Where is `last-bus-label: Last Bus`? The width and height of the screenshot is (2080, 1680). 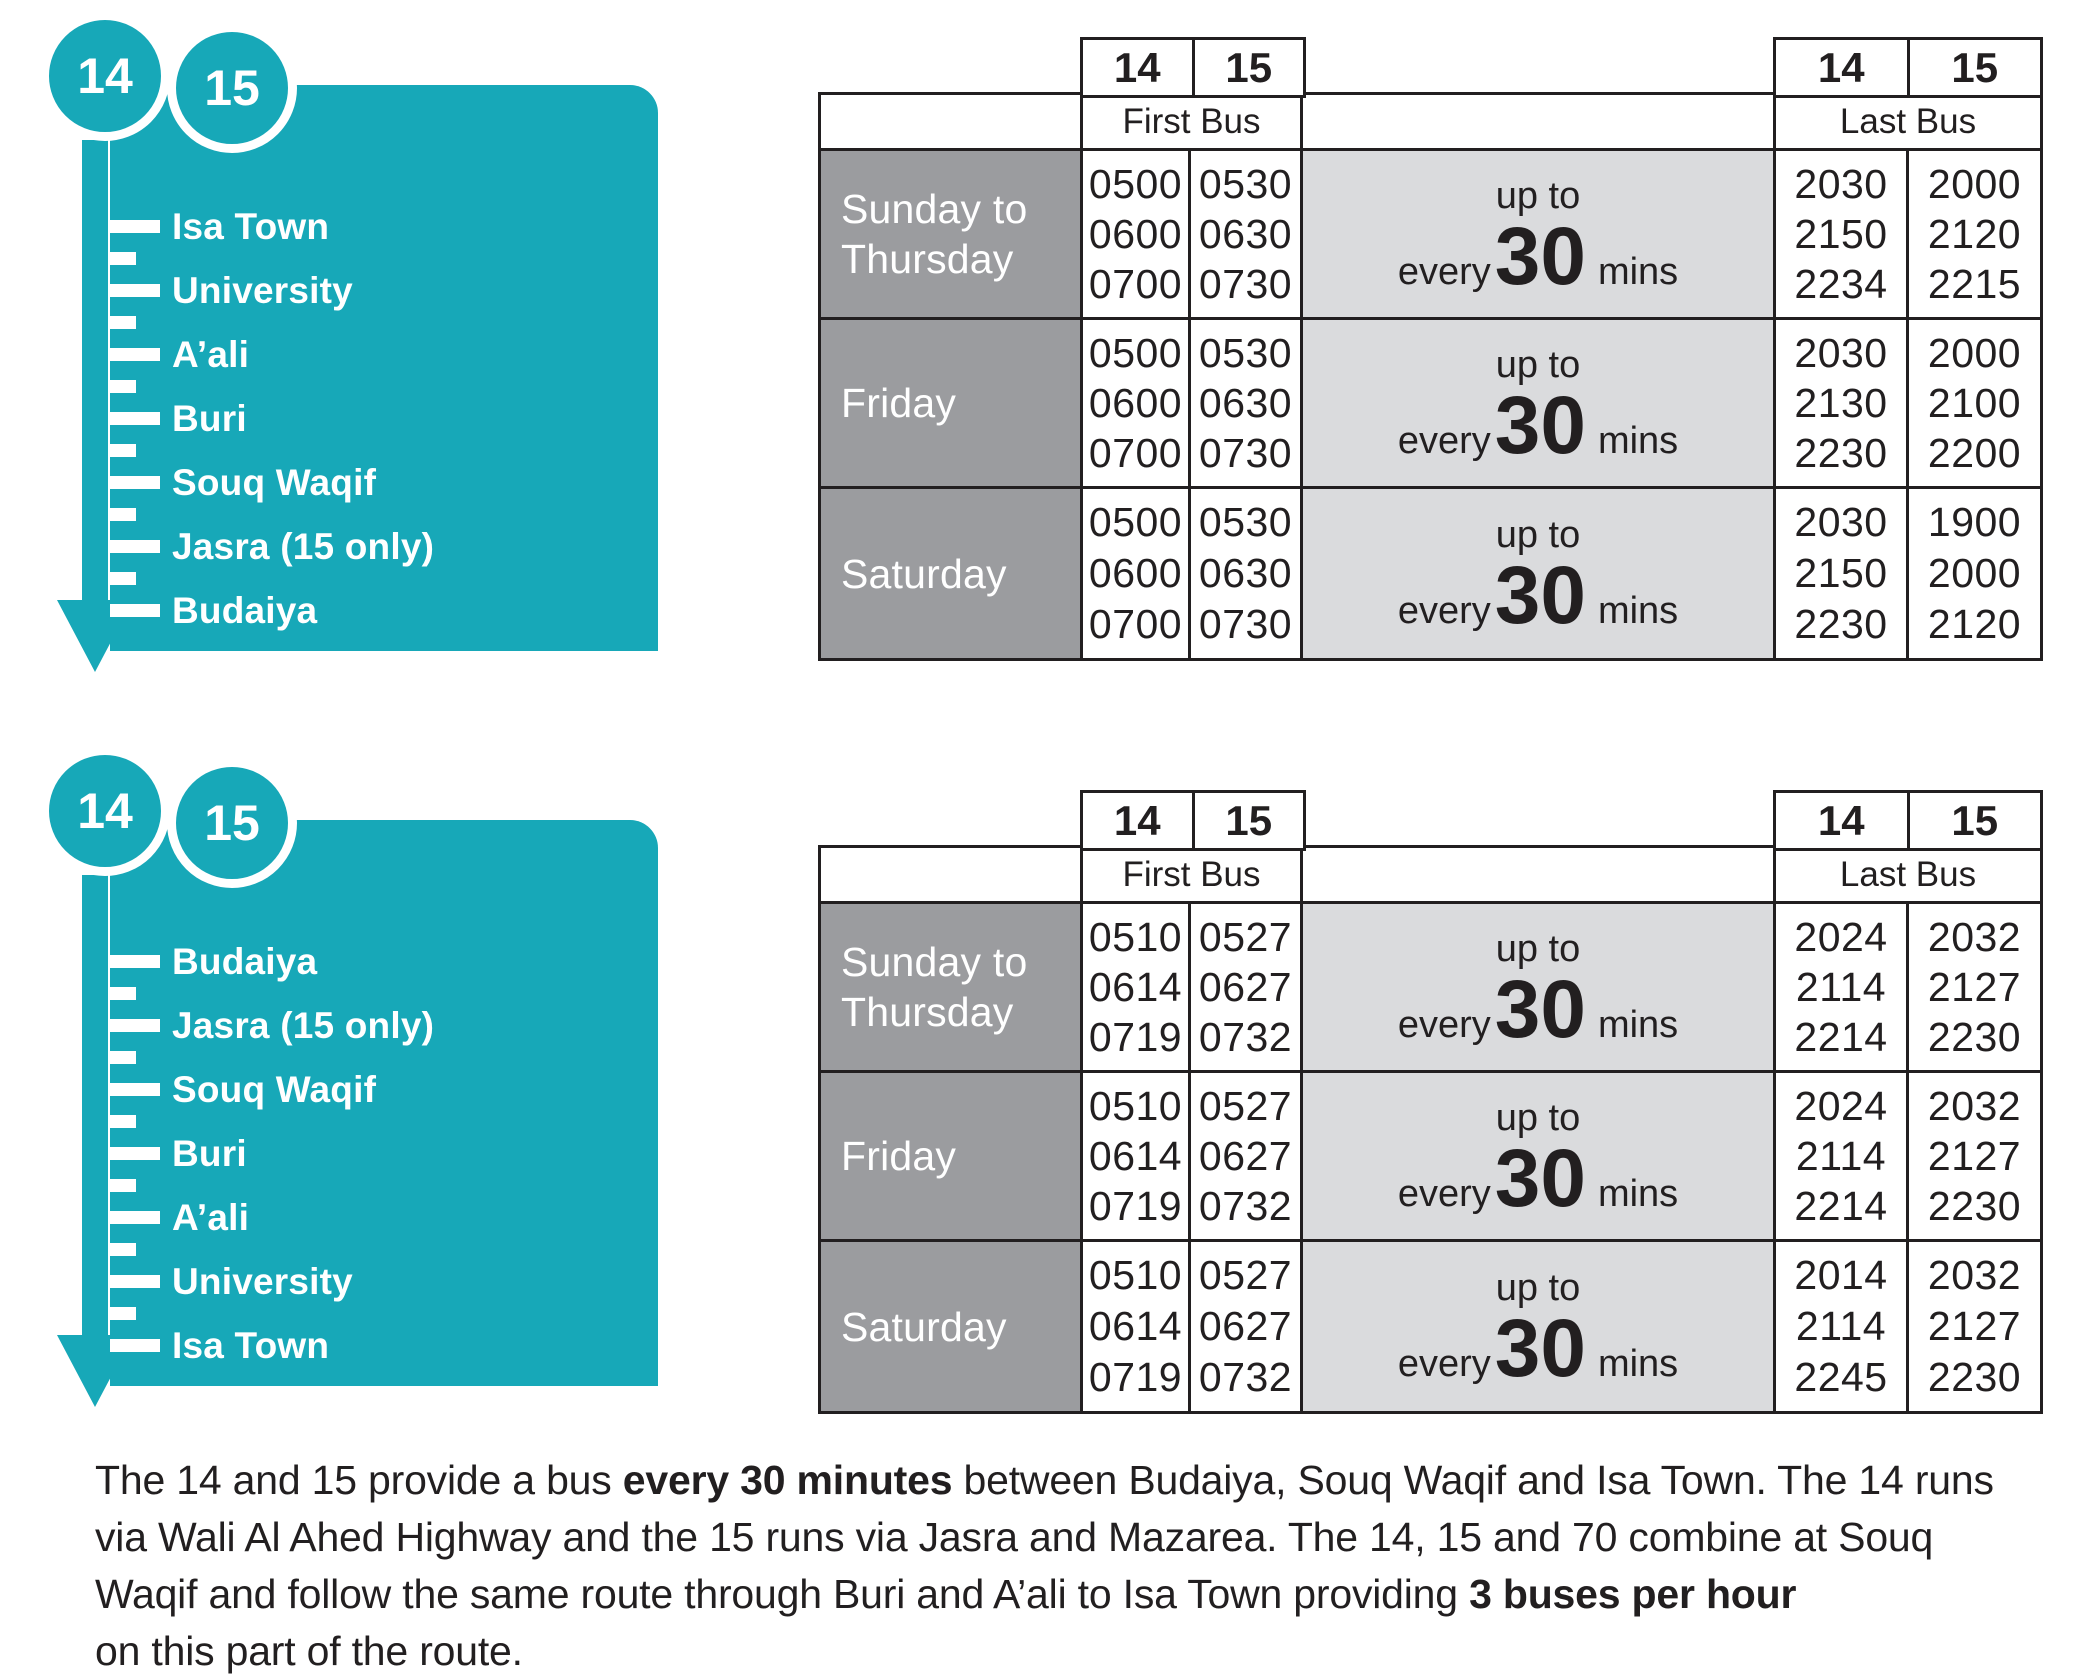 last-bus-label: Last Bus is located at coordinates (1908, 876).